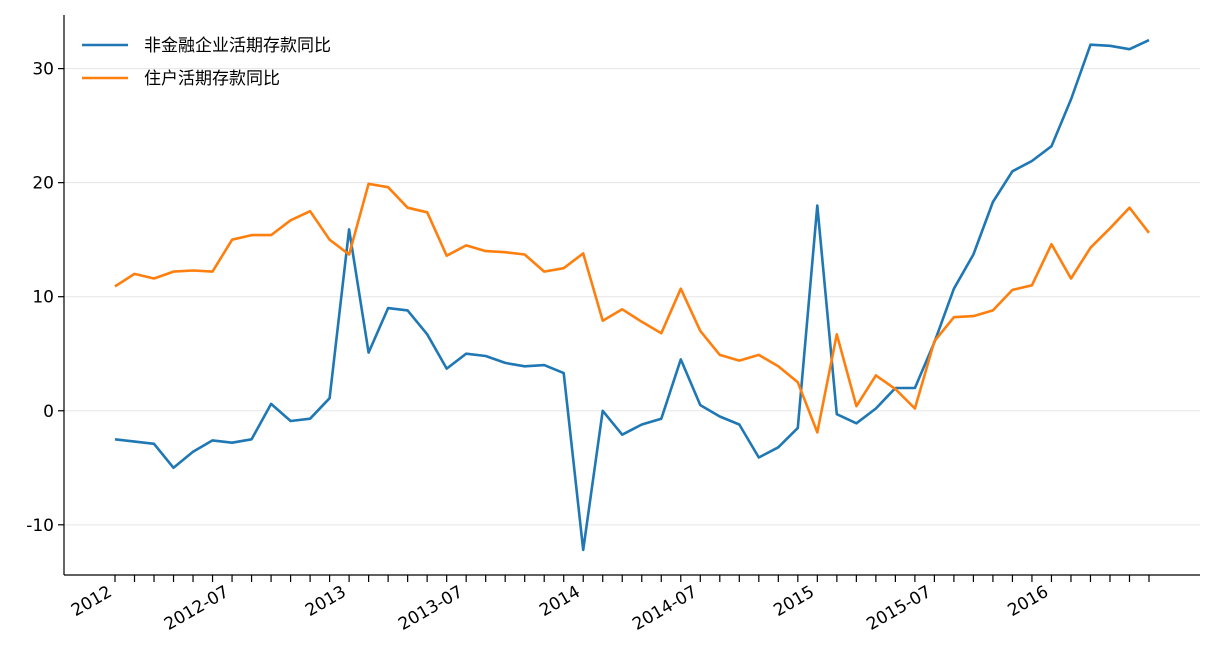 This screenshot has height=672, width=1216. Describe the element at coordinates (197, 608) in the screenshot. I see `x-tick-label: 2012-07` at that location.